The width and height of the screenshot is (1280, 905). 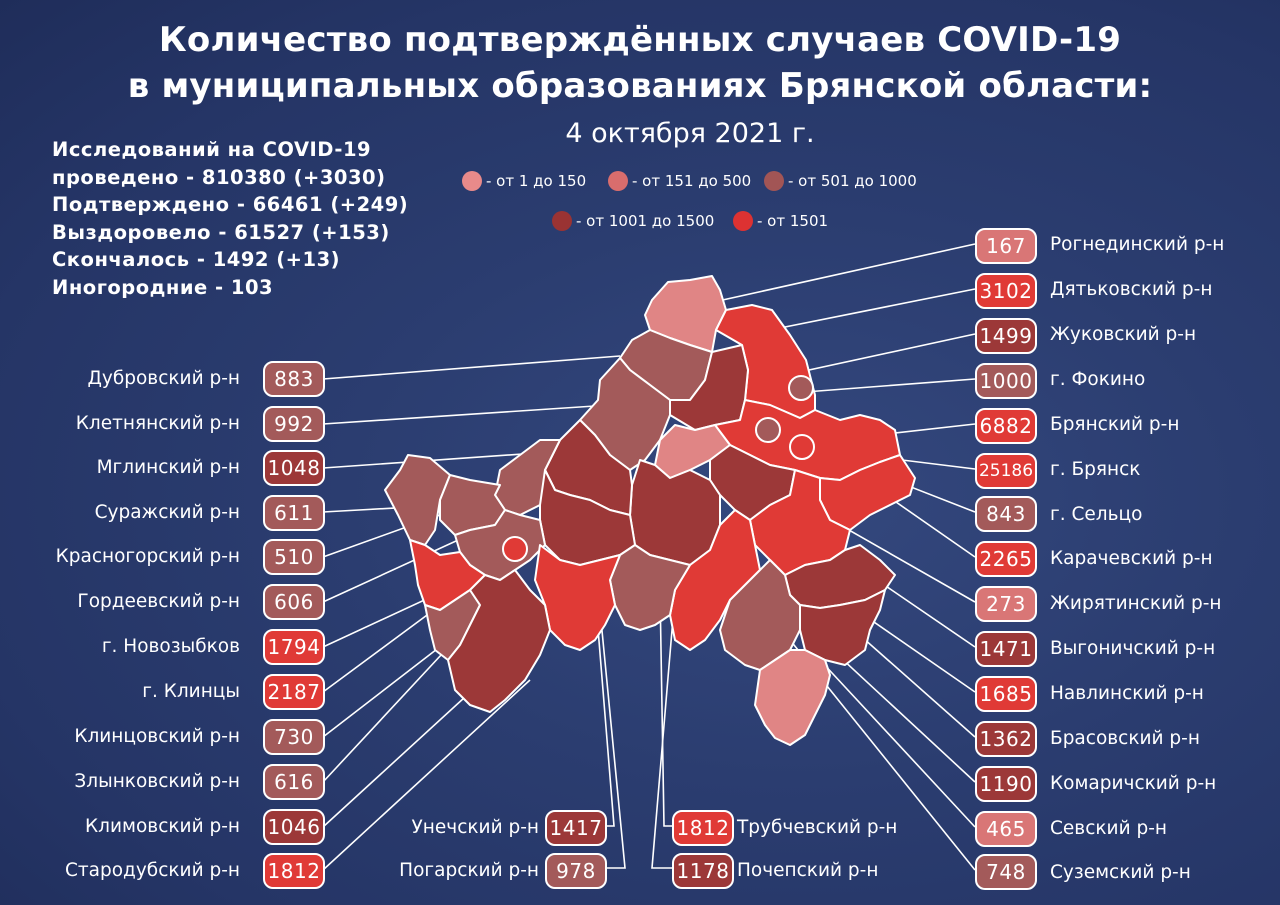 I want to click on district-label: Климовский р-н, so click(x=162, y=826).